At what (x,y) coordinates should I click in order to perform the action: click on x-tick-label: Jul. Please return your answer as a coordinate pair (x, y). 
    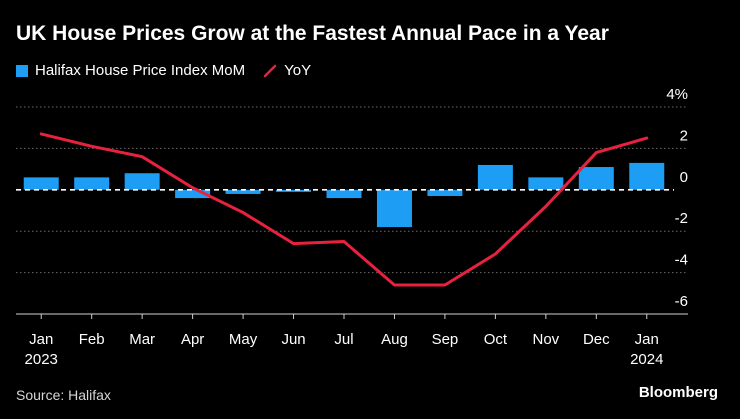
    Looking at the image, I should click on (343, 339).